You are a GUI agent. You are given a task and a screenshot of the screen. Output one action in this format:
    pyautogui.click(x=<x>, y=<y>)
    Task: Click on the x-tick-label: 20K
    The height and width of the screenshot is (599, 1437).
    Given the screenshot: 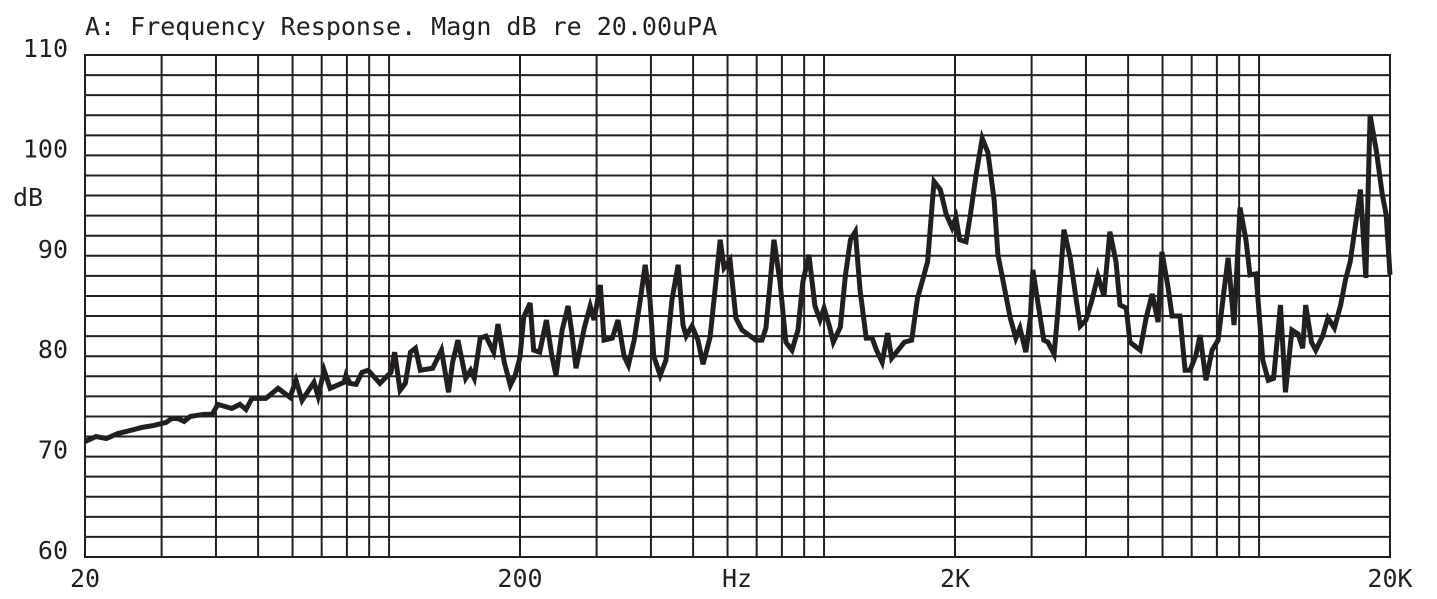 What is the action you would take?
    pyautogui.click(x=1389, y=578)
    